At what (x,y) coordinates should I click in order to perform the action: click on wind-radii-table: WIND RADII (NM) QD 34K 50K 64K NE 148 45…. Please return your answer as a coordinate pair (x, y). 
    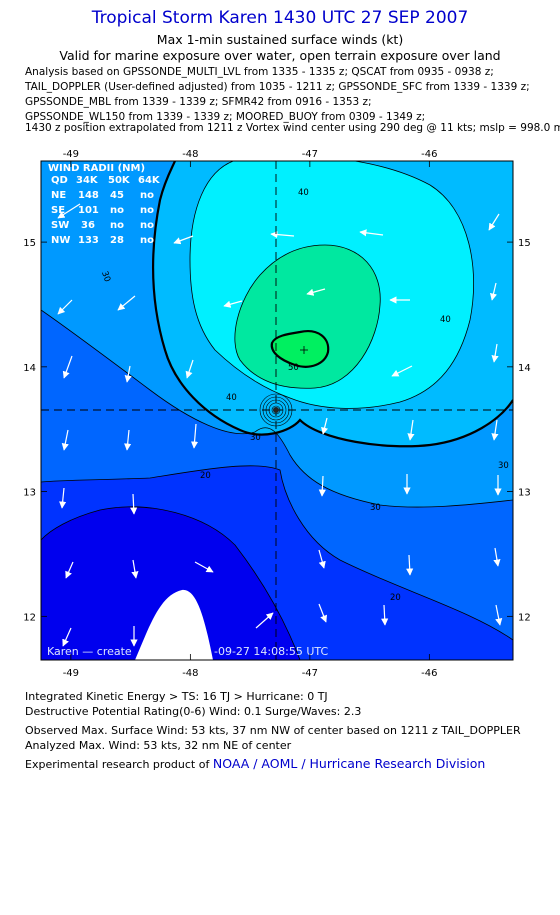
    Looking at the image, I should click on (104, 204).